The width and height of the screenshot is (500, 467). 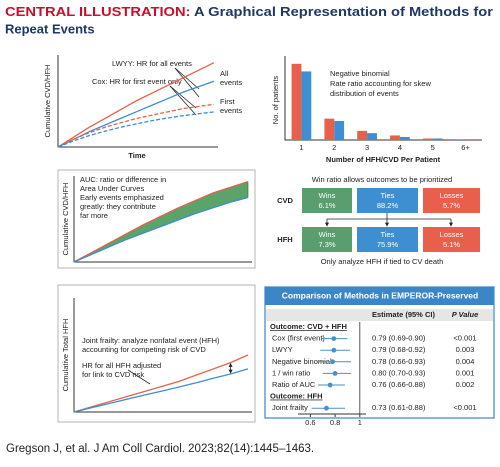 What do you see at coordinates (122, 197) in the screenshot?
I see `annotation: Early events emphasized` at bounding box center [122, 197].